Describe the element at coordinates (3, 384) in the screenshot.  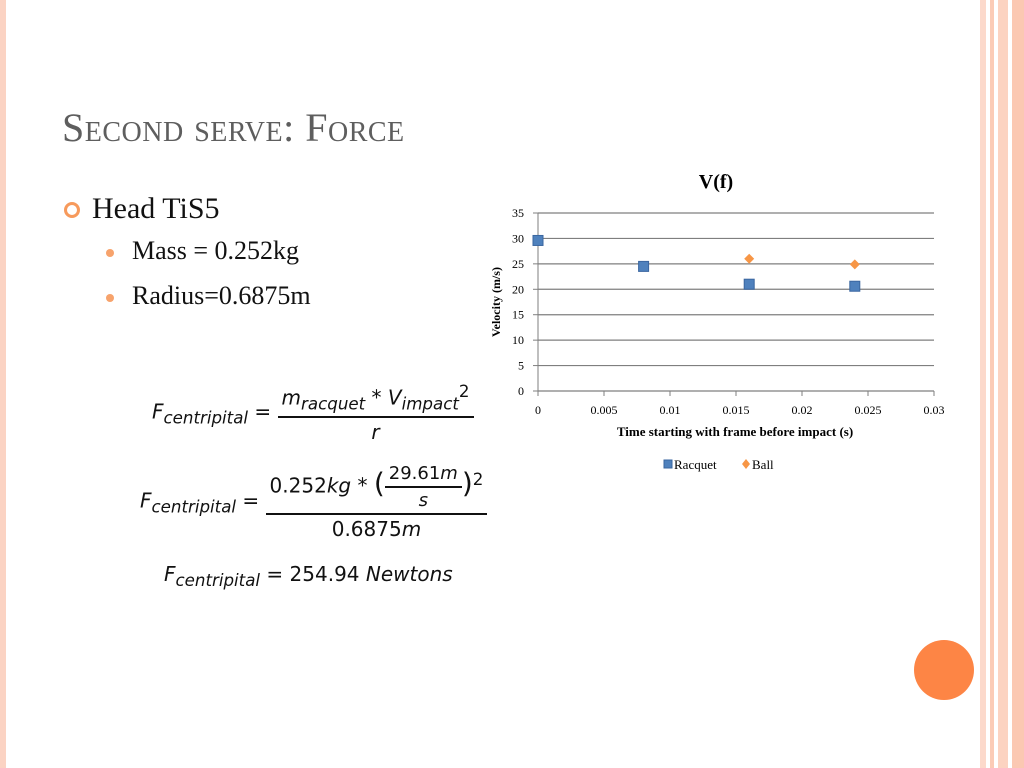
I see `left-border-stripe` at that location.